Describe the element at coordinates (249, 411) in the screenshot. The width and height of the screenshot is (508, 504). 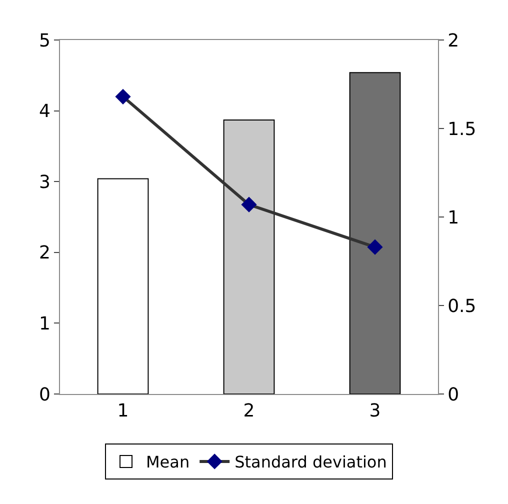
I see `x-tick-label: 2` at that location.